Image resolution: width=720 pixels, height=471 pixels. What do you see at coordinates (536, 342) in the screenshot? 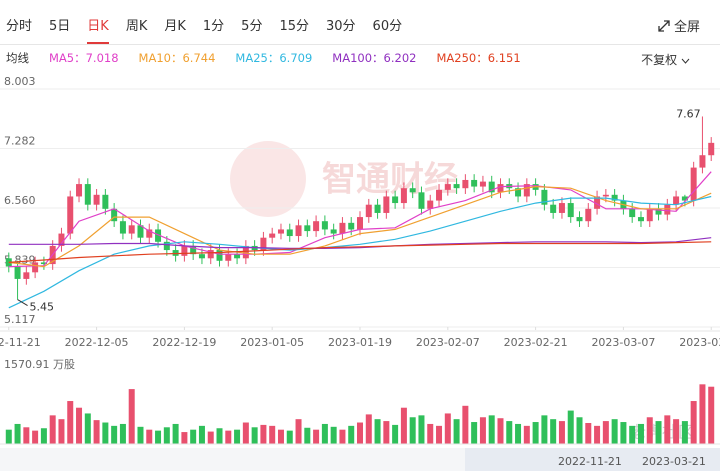
I see `x-tick-label: 2023-02-21` at bounding box center [536, 342].